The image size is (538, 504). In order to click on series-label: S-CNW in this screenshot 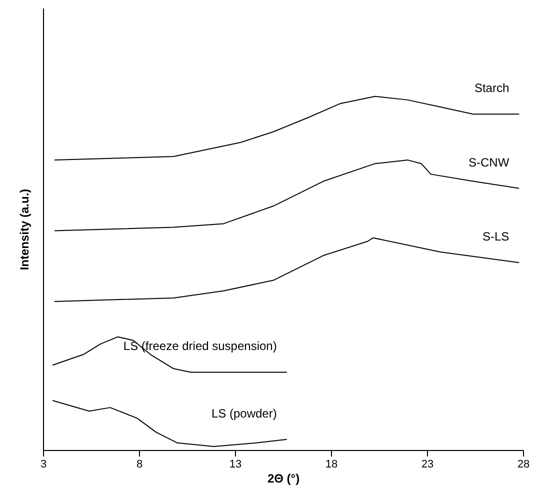, I will do `click(489, 162)`.